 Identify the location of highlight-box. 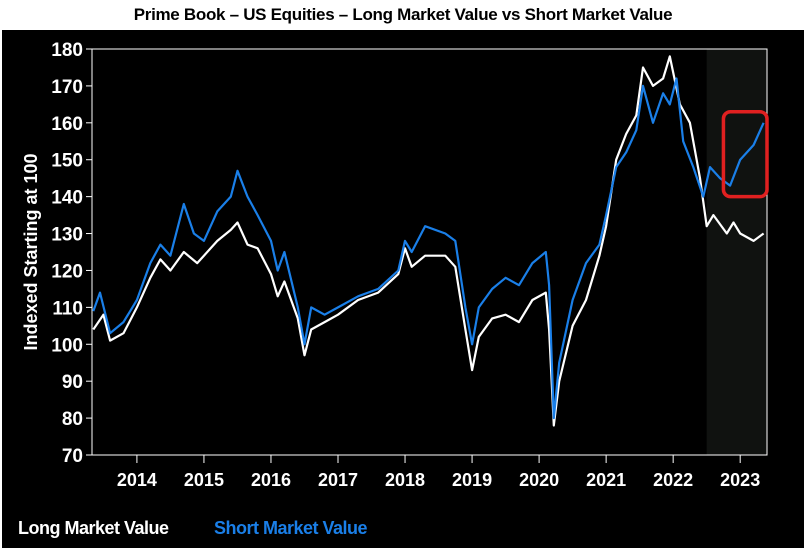
(745, 154).